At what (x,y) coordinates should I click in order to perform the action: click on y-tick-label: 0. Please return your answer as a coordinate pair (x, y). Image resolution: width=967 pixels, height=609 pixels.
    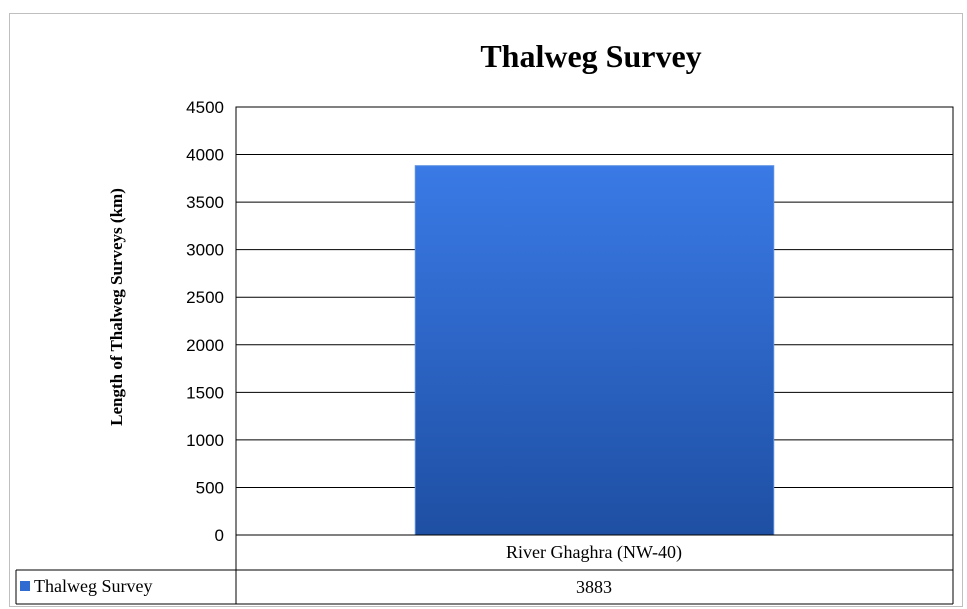
    Looking at the image, I should click on (219, 535).